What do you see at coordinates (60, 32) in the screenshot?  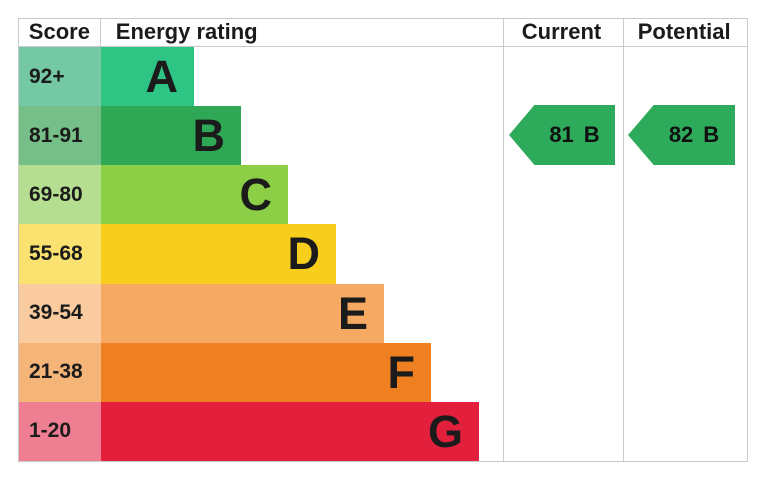 I see `header-score: Score` at bounding box center [60, 32].